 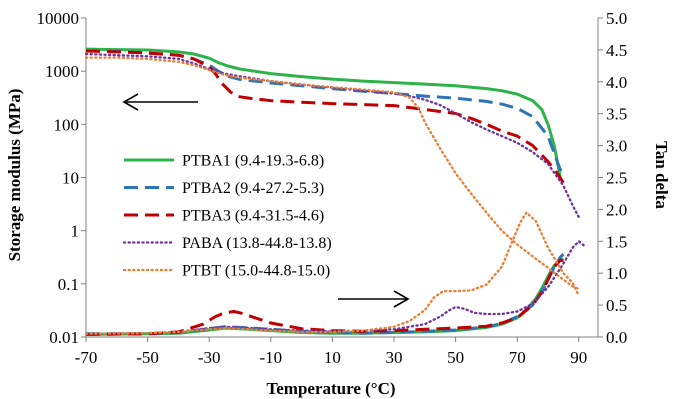 I want to click on left-y-axis-ticks: 0.01 0.1 1 10 100 1000 10000, so click(x=61, y=178).